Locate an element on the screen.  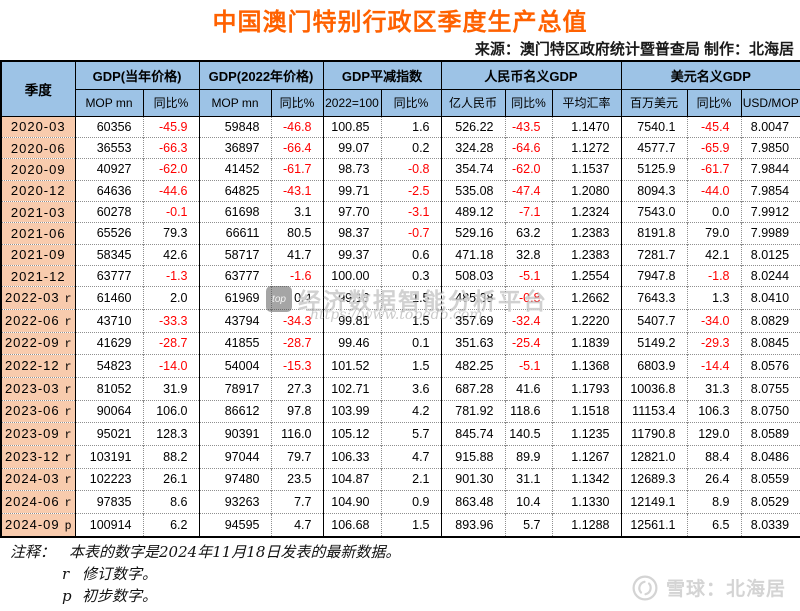
value-cell: -0.7 is located at coordinates (411, 233).